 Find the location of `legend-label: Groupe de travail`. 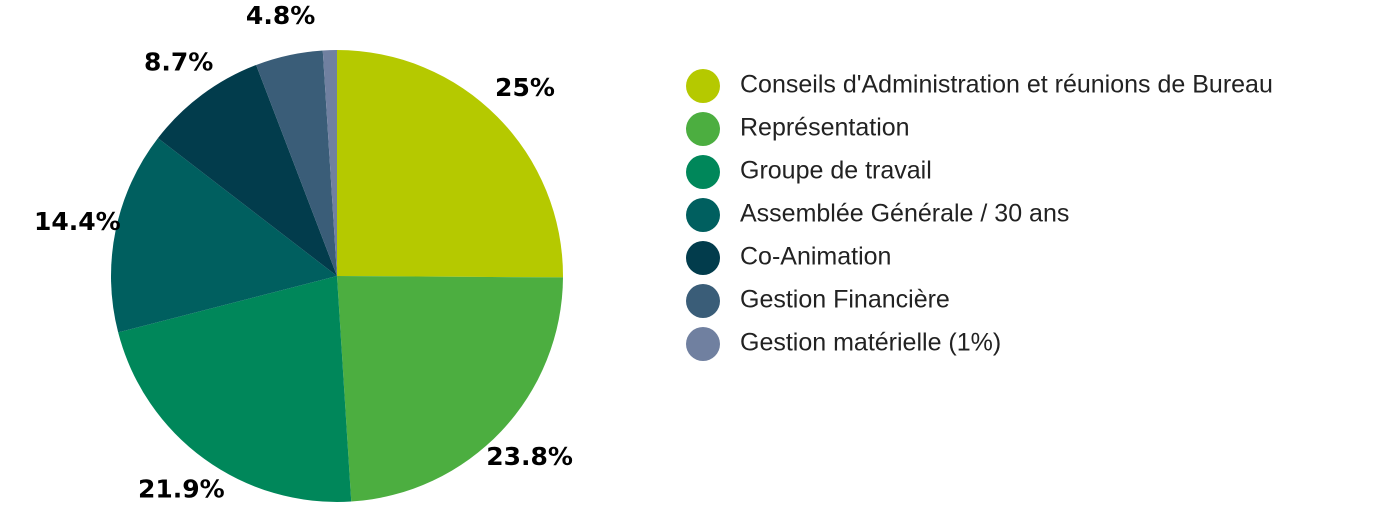

legend-label: Groupe de travail is located at coordinates (836, 171).